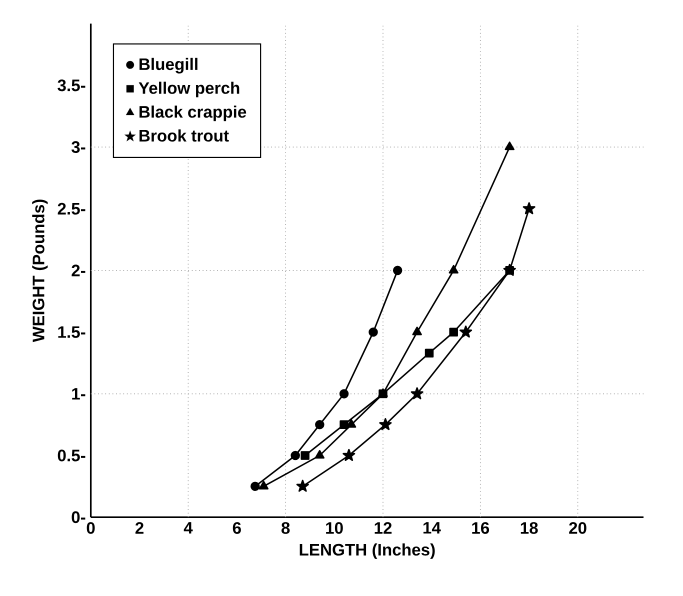  Describe the element at coordinates (184, 135) in the screenshot. I see `legend-label: Brook trout` at that location.